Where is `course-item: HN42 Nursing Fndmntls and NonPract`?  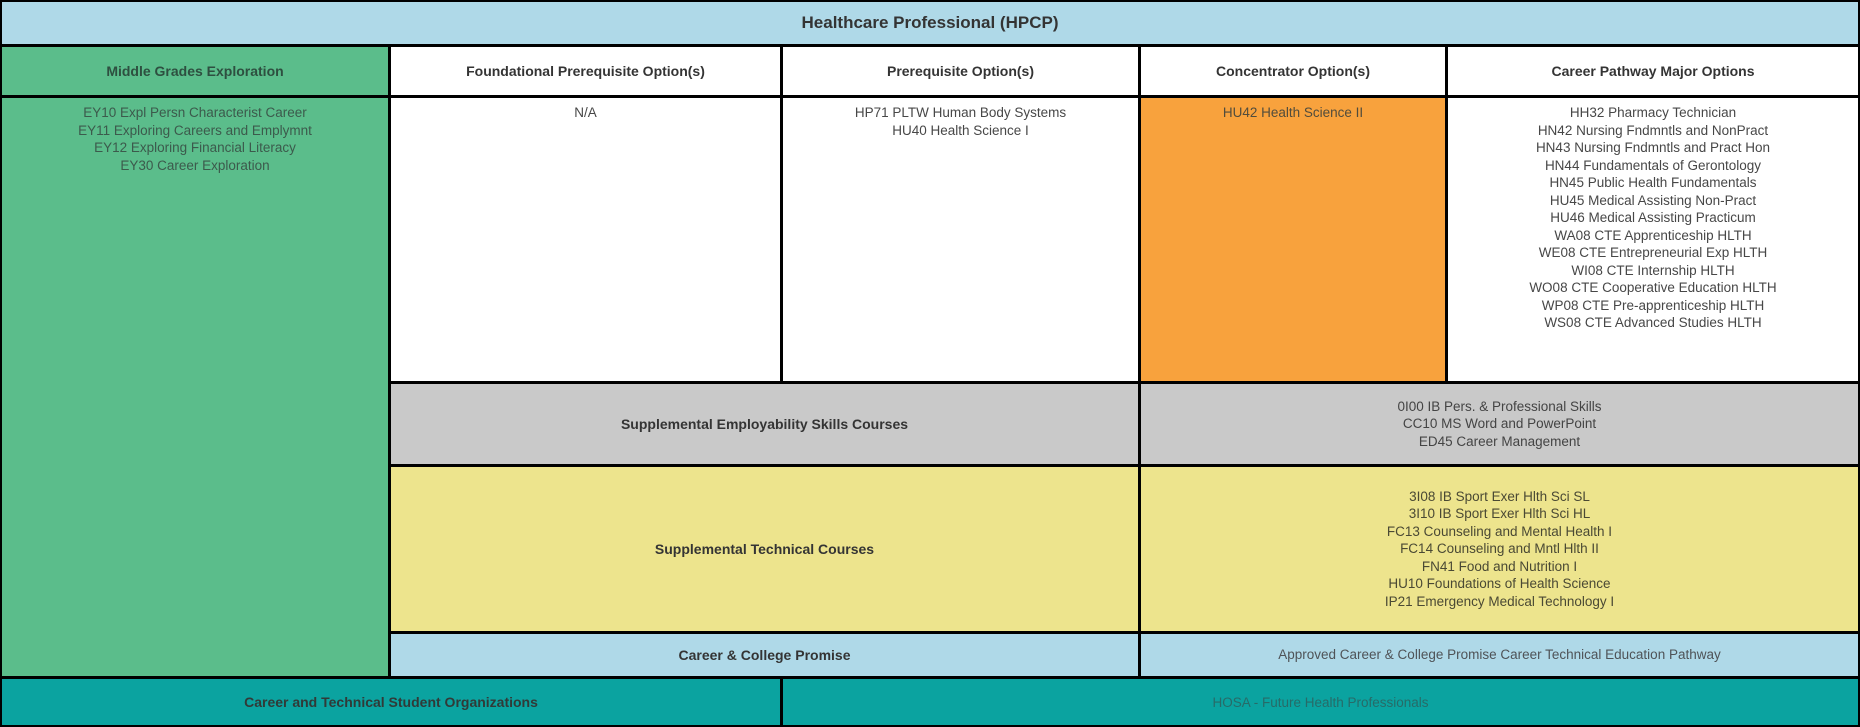
course-item: HN42 Nursing Fndmntls and NonPract is located at coordinates (1653, 130).